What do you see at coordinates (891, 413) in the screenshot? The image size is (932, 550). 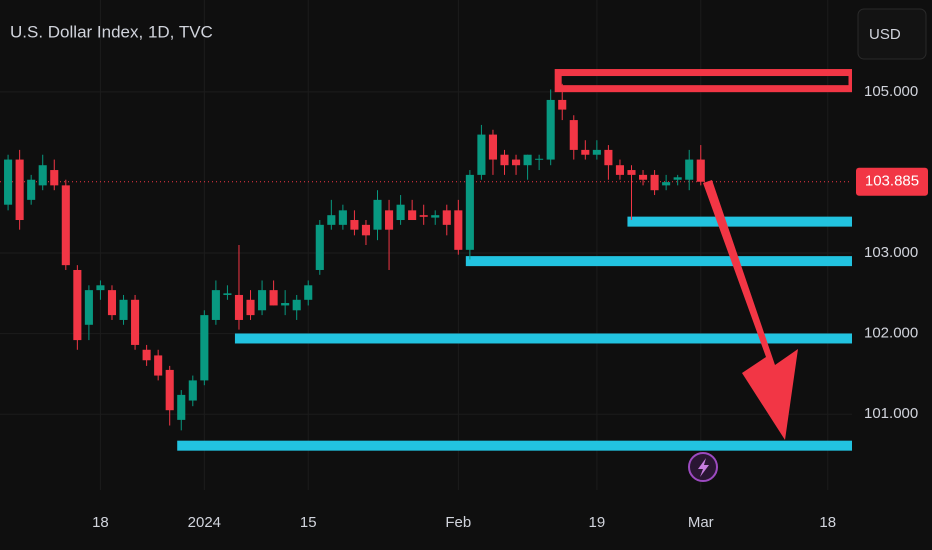 I see `y-tick-label: 101.000` at bounding box center [891, 413].